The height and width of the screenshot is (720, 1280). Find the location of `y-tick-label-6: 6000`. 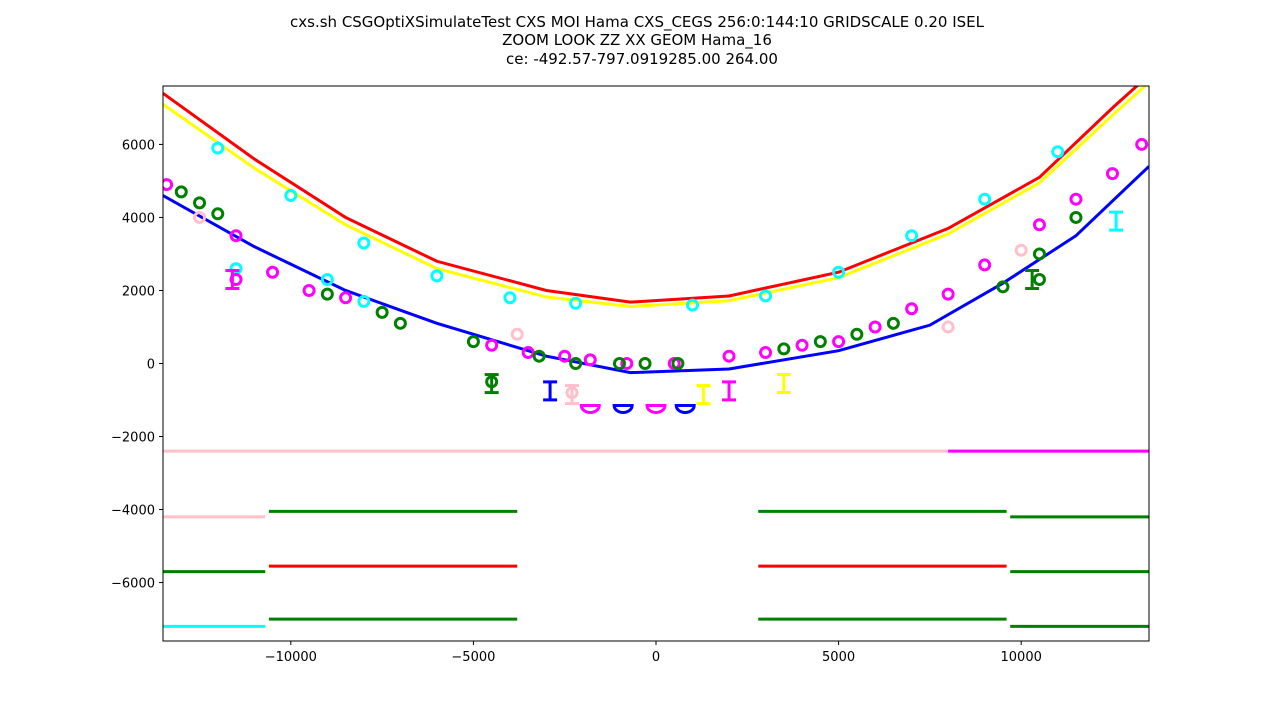

y-tick-label-6: 6000 is located at coordinates (138, 145).